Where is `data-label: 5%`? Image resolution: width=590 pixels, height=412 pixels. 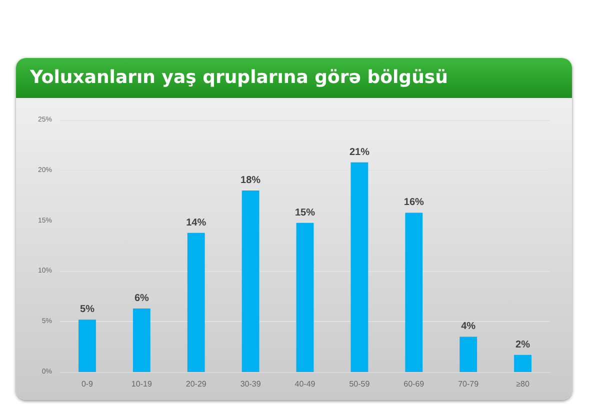 data-label: 5% is located at coordinates (87, 310).